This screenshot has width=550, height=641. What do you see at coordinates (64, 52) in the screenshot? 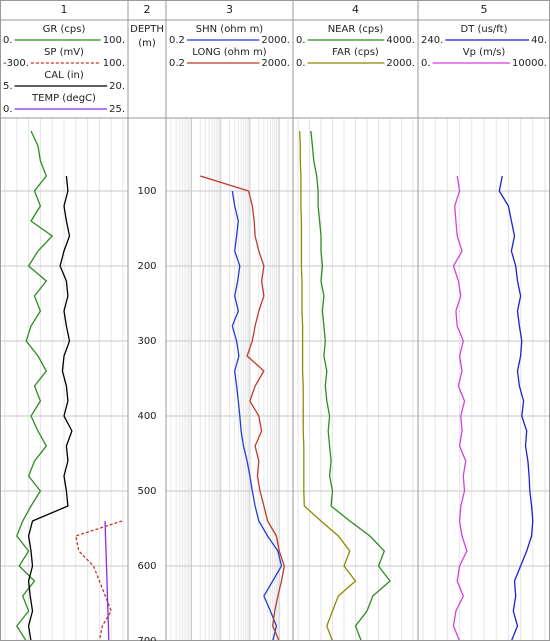
I see `curve-name: SP (mV)` at bounding box center [64, 52].